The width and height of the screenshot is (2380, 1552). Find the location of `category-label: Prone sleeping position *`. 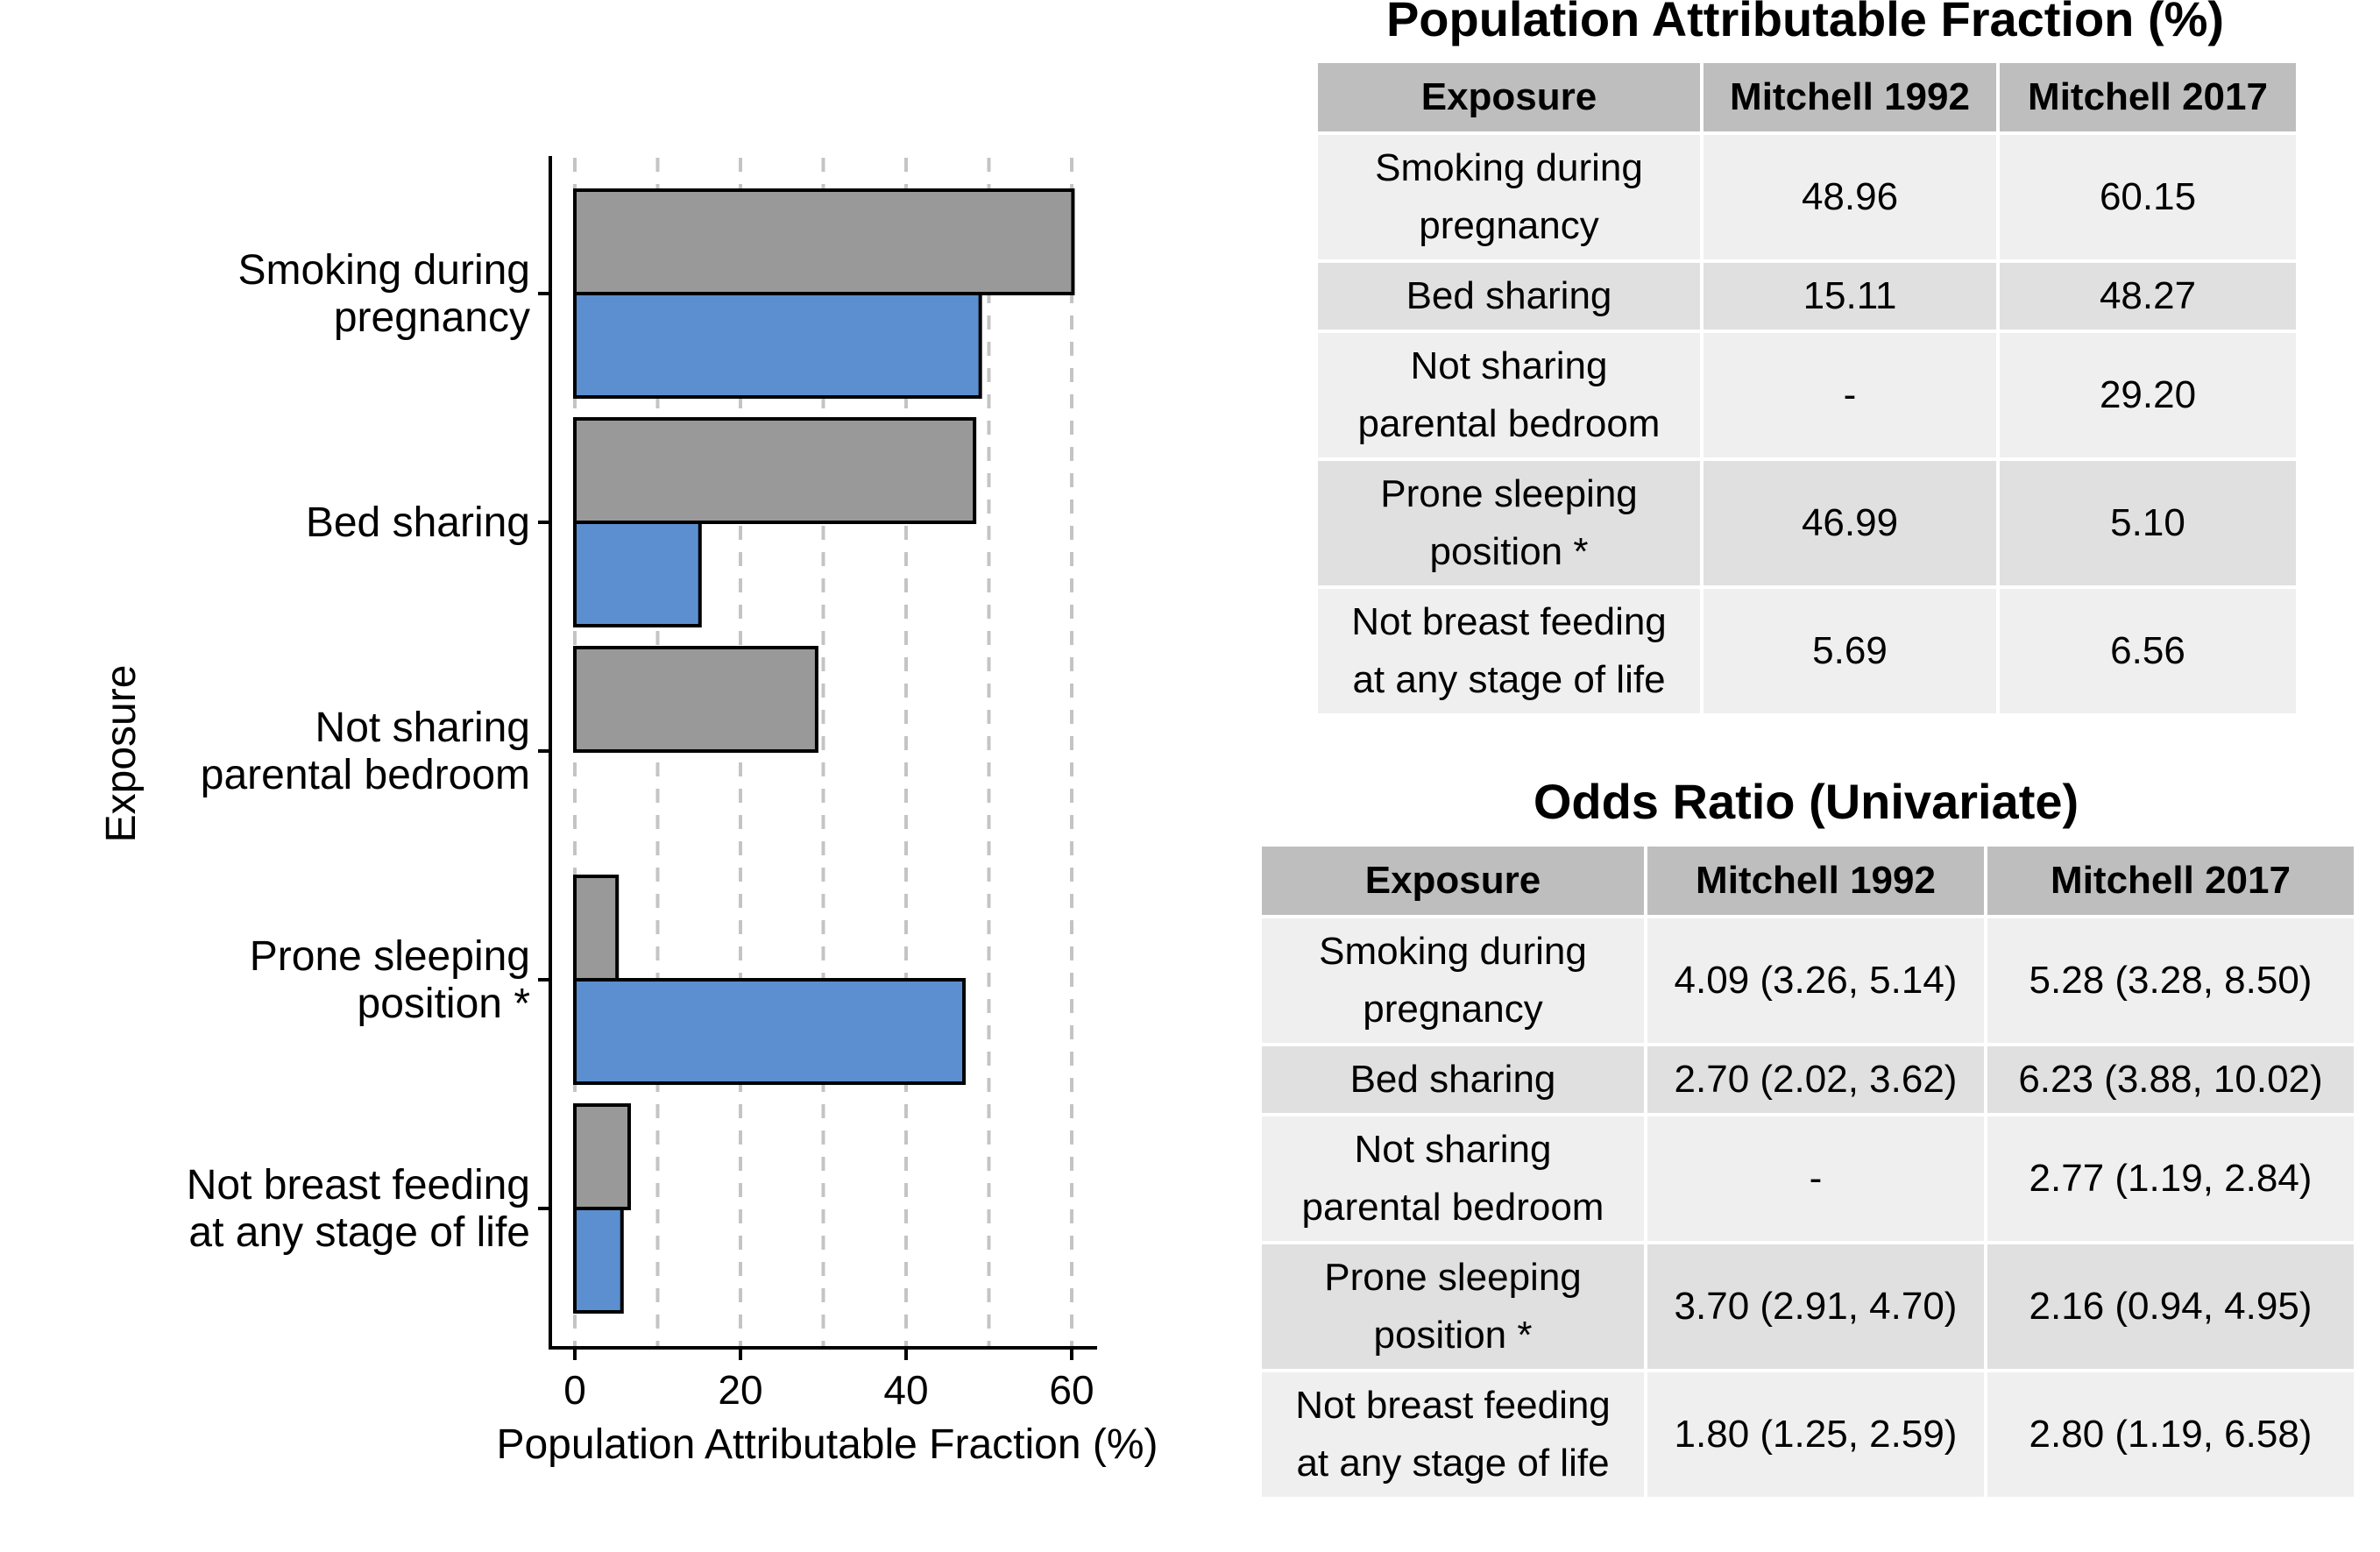

category-label: Prone sleeping position * is located at coordinates (390, 980).